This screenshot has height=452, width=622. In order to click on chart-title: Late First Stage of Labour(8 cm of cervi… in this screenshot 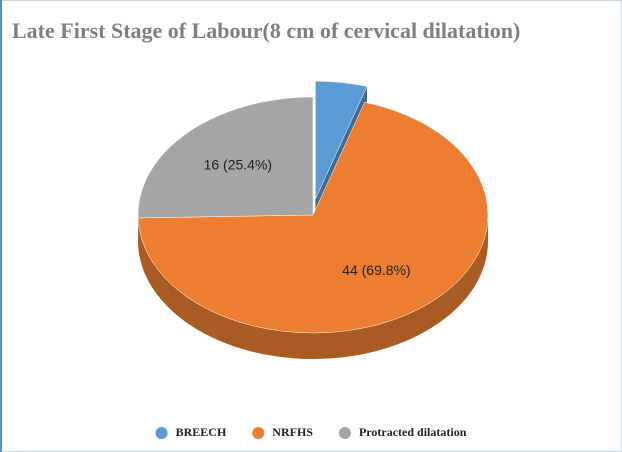, I will do `click(266, 30)`.